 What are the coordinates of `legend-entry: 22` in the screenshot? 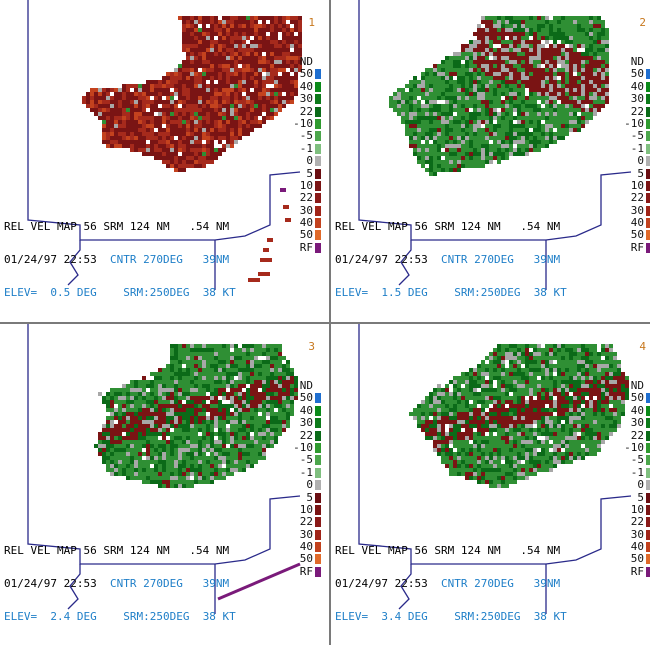 It's located at (640, 198).